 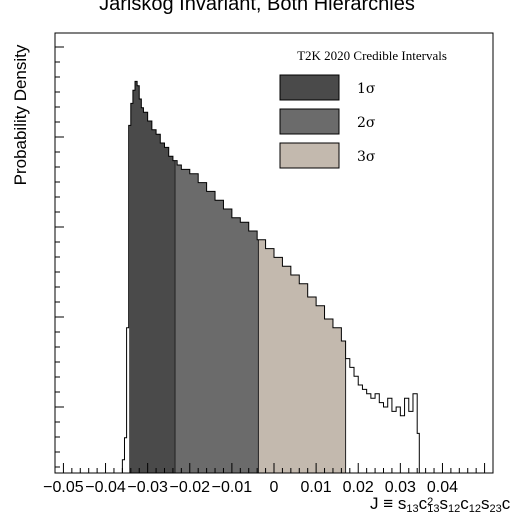 I want to click on x-tick-label: −0.02, so click(x=190, y=487).